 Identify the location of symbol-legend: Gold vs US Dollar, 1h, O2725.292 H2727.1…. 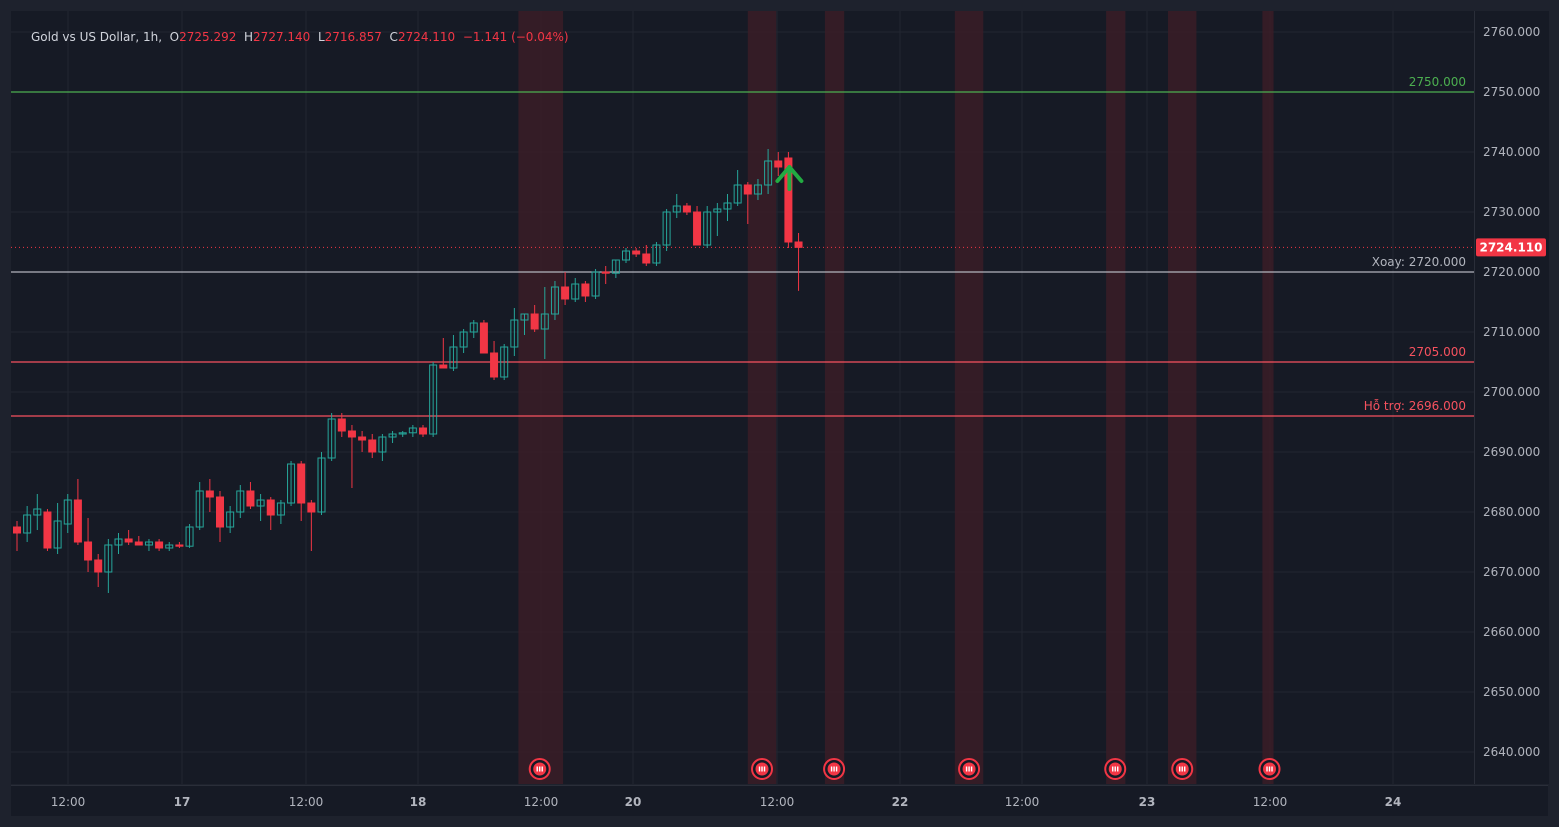
(300, 37).